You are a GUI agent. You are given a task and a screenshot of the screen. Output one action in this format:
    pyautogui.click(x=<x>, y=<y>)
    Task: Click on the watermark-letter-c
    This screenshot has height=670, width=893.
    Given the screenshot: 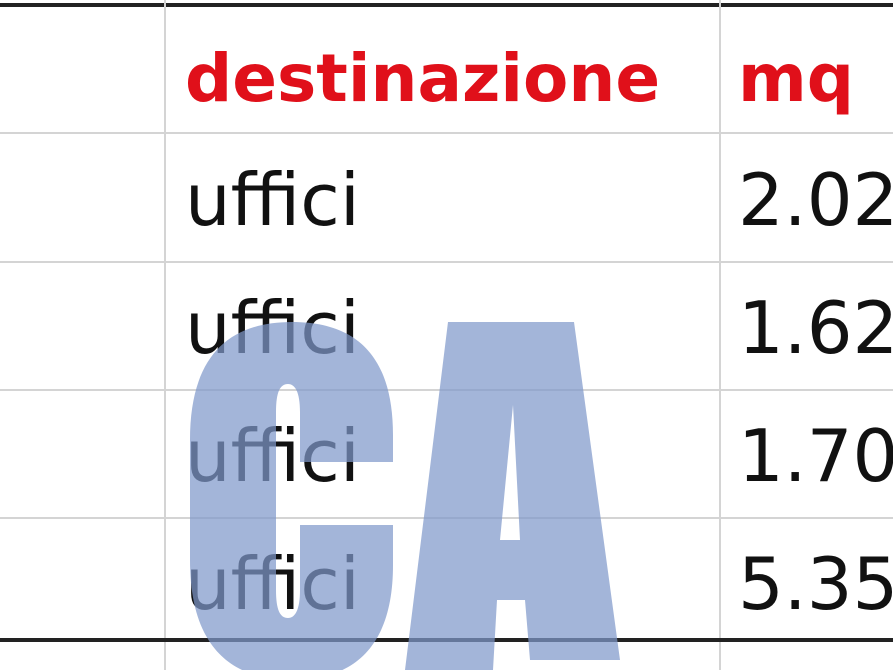 What is the action you would take?
    pyautogui.click(x=291, y=496)
    